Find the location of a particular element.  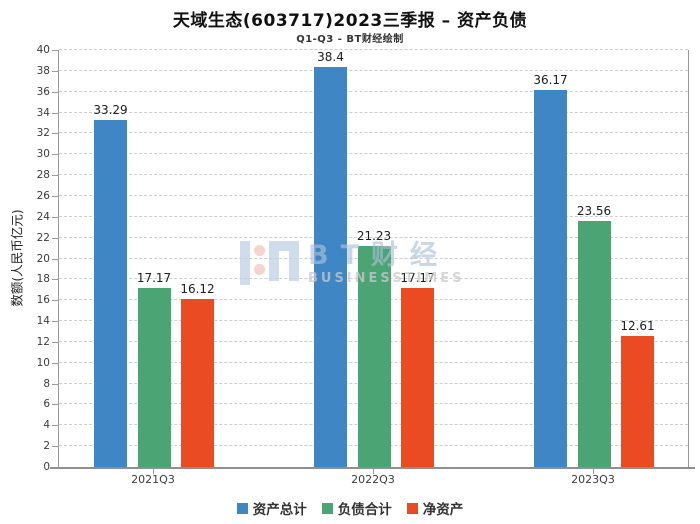

y-tick-label: 36 is located at coordinates (43, 91).